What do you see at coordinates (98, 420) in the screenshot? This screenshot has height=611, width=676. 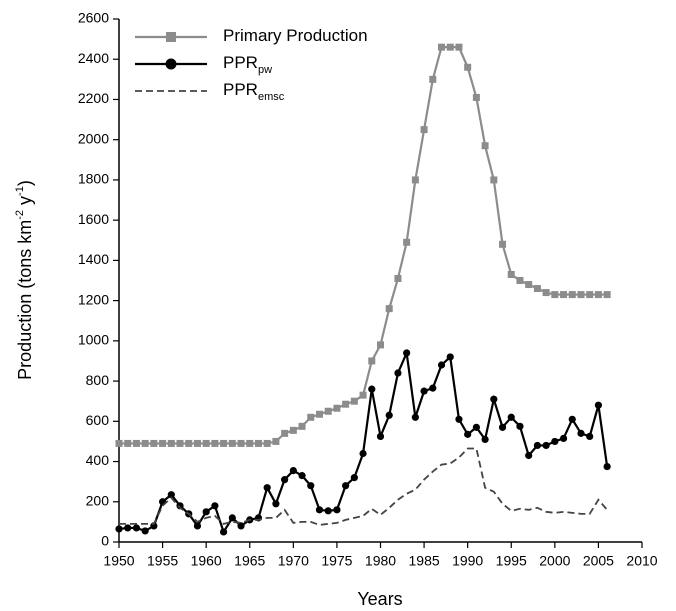 I see `y-tick-label: 600` at bounding box center [98, 420].